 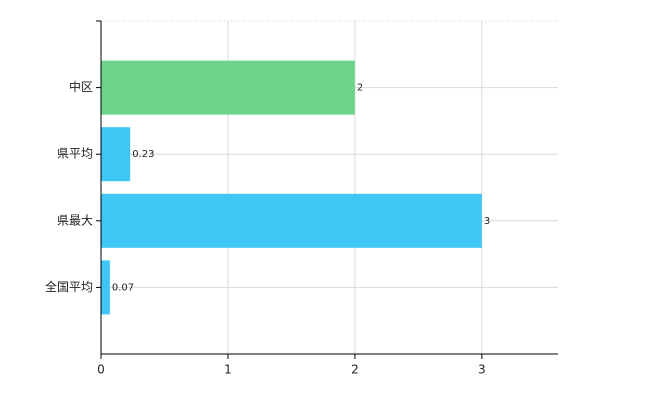 I want to click on y-tick-label: 全国平均, so click(x=69, y=286).